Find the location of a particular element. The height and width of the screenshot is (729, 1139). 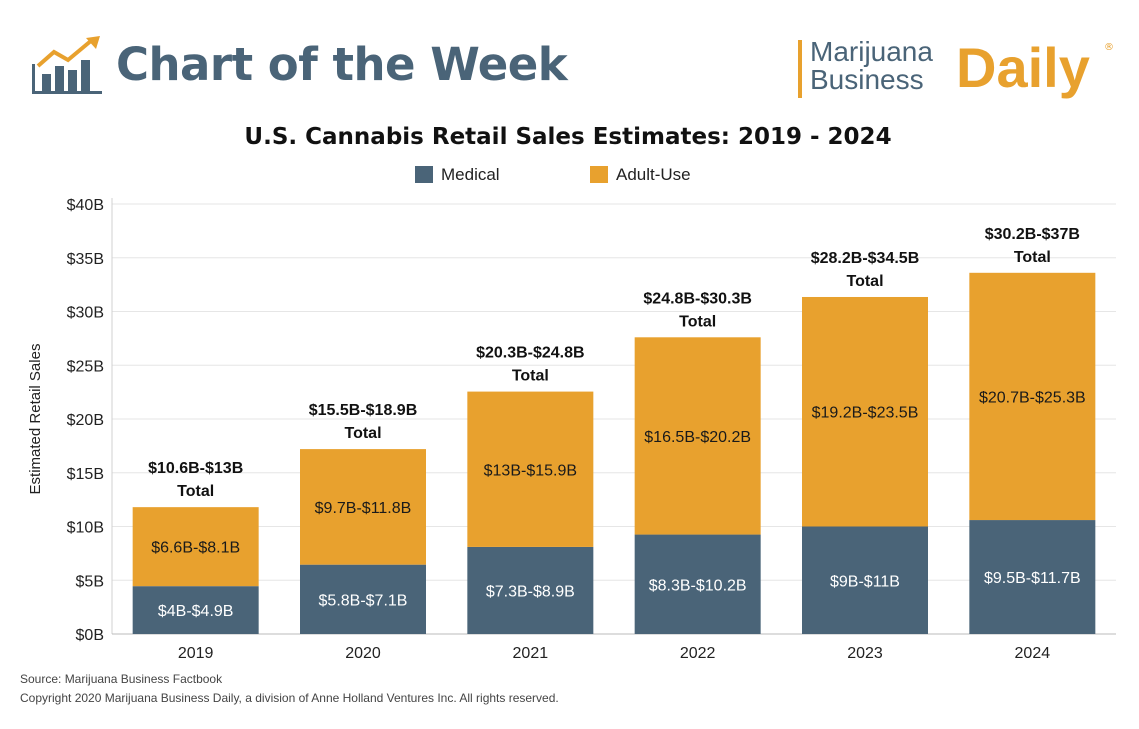

y-tick-label: $5B is located at coordinates (90, 581).